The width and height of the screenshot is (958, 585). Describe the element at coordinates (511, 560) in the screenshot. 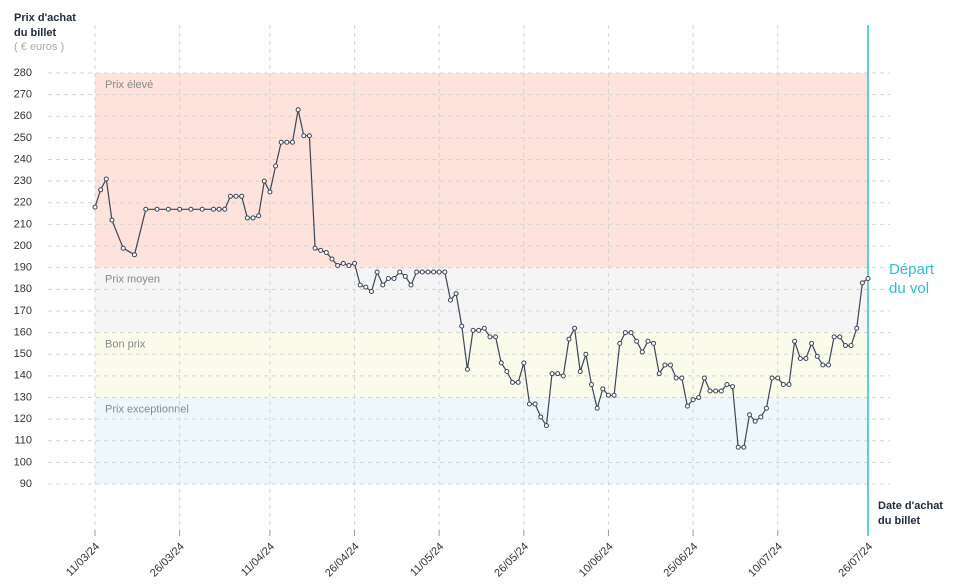

I see `x-tick-label: 26/05/24` at that location.